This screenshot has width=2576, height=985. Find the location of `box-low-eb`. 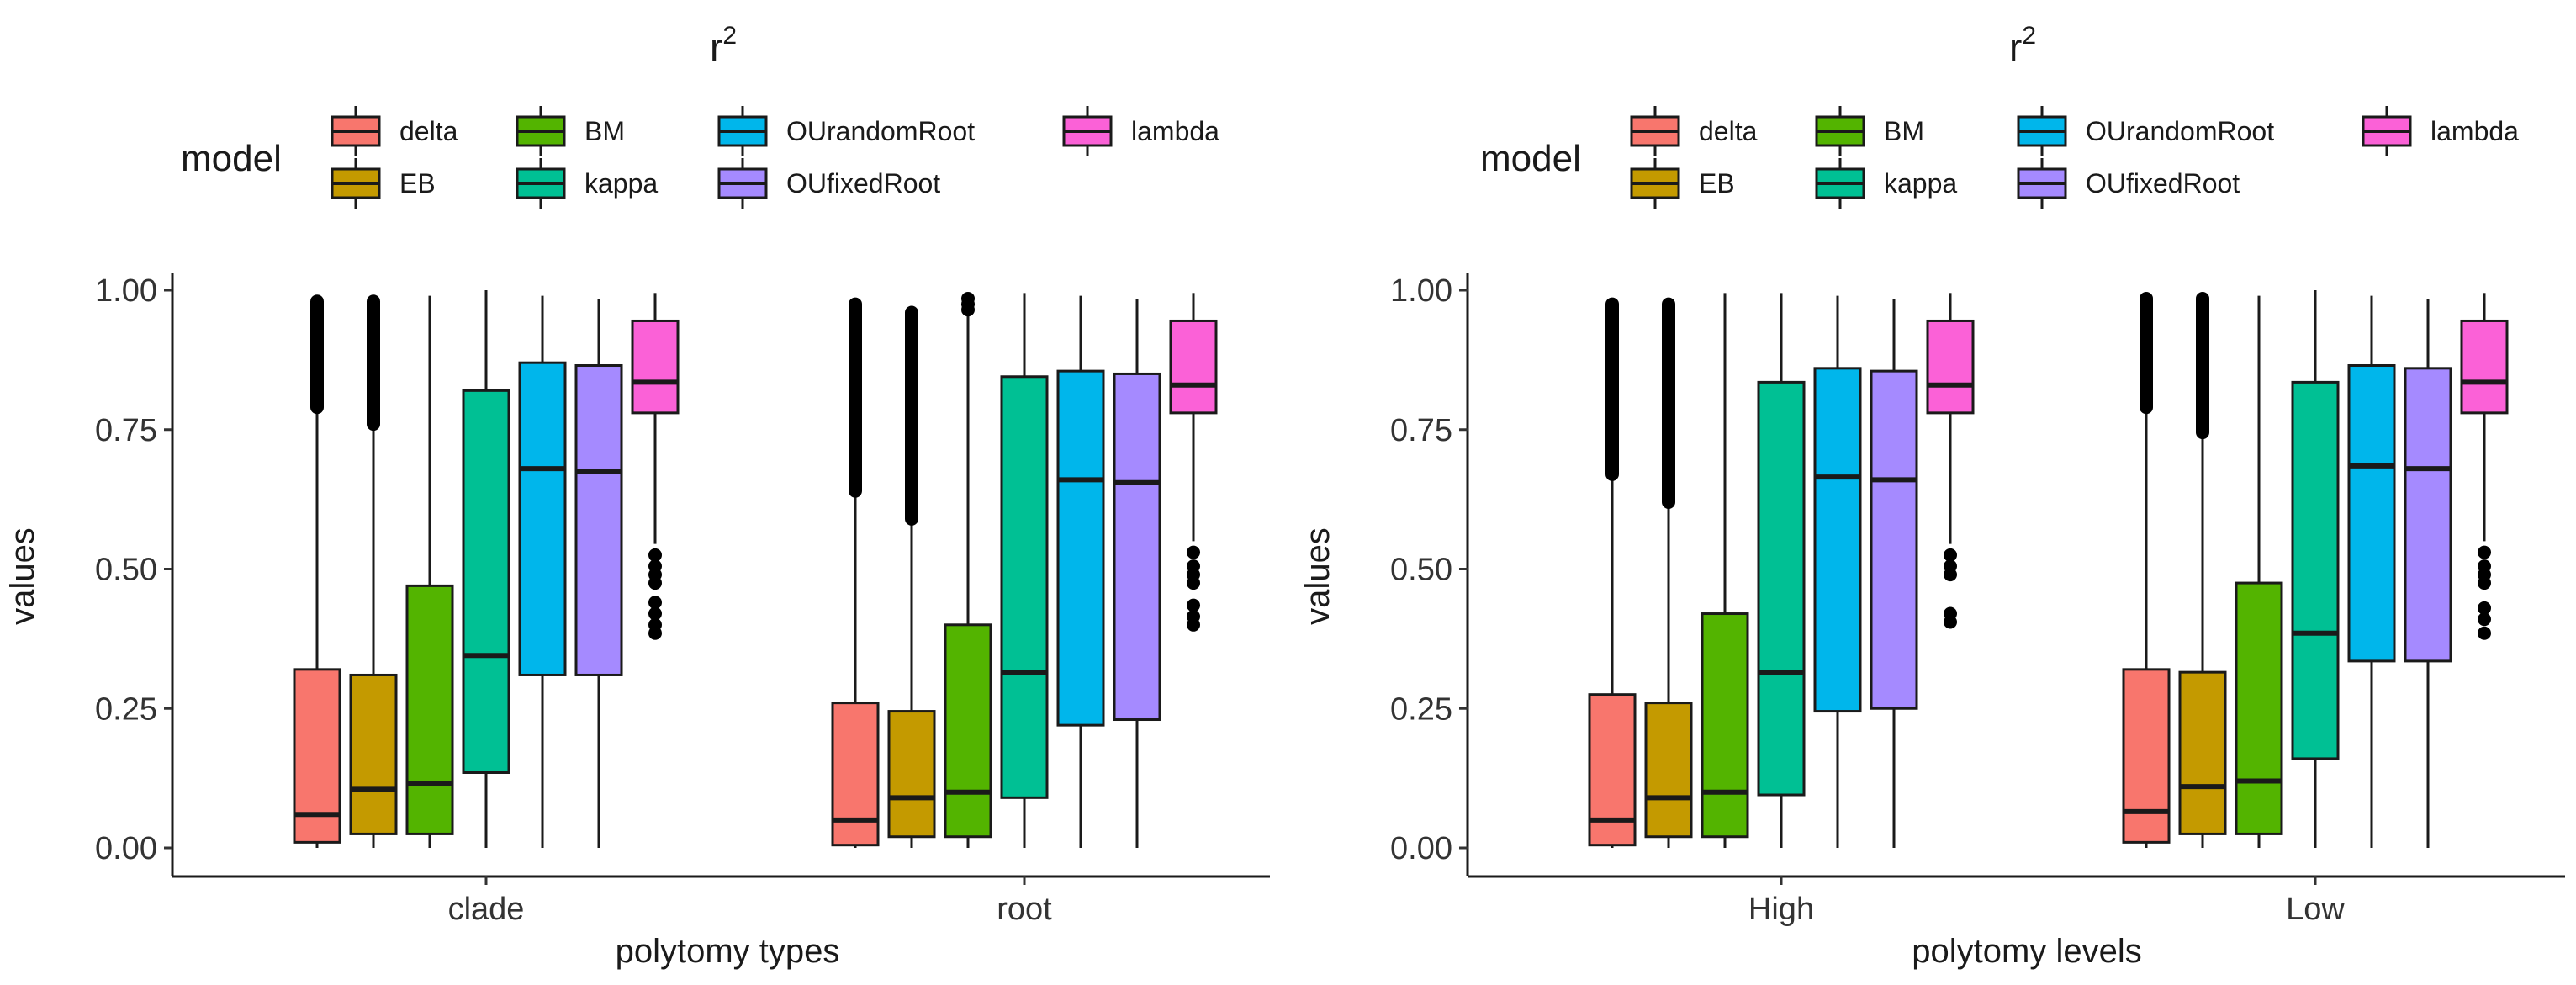

box-low-eb is located at coordinates (2202, 569).